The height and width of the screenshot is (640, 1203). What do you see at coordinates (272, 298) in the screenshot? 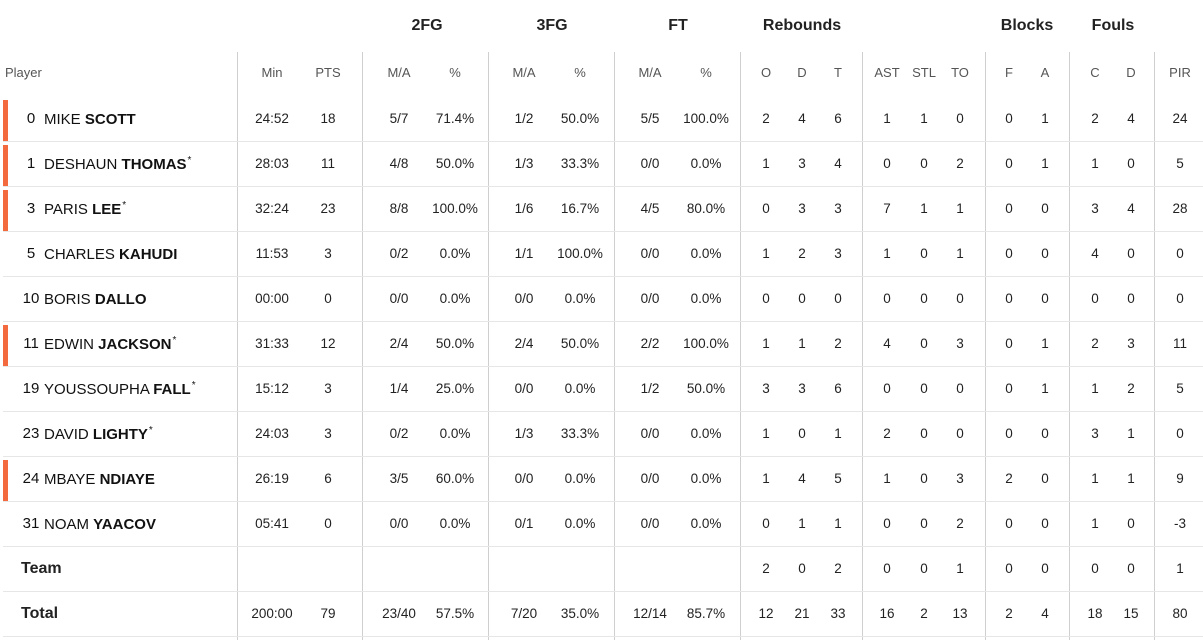
I see `stat-cell: 00:00` at bounding box center [272, 298].